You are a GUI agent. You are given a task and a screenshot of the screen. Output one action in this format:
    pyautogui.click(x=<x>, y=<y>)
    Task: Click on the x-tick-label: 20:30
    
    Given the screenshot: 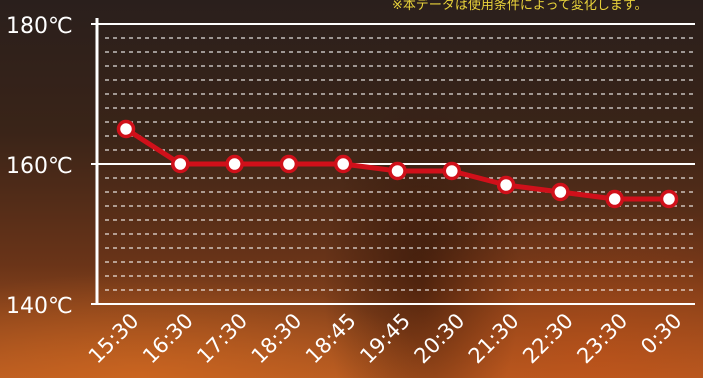 What is the action you would take?
    pyautogui.click(x=440, y=339)
    